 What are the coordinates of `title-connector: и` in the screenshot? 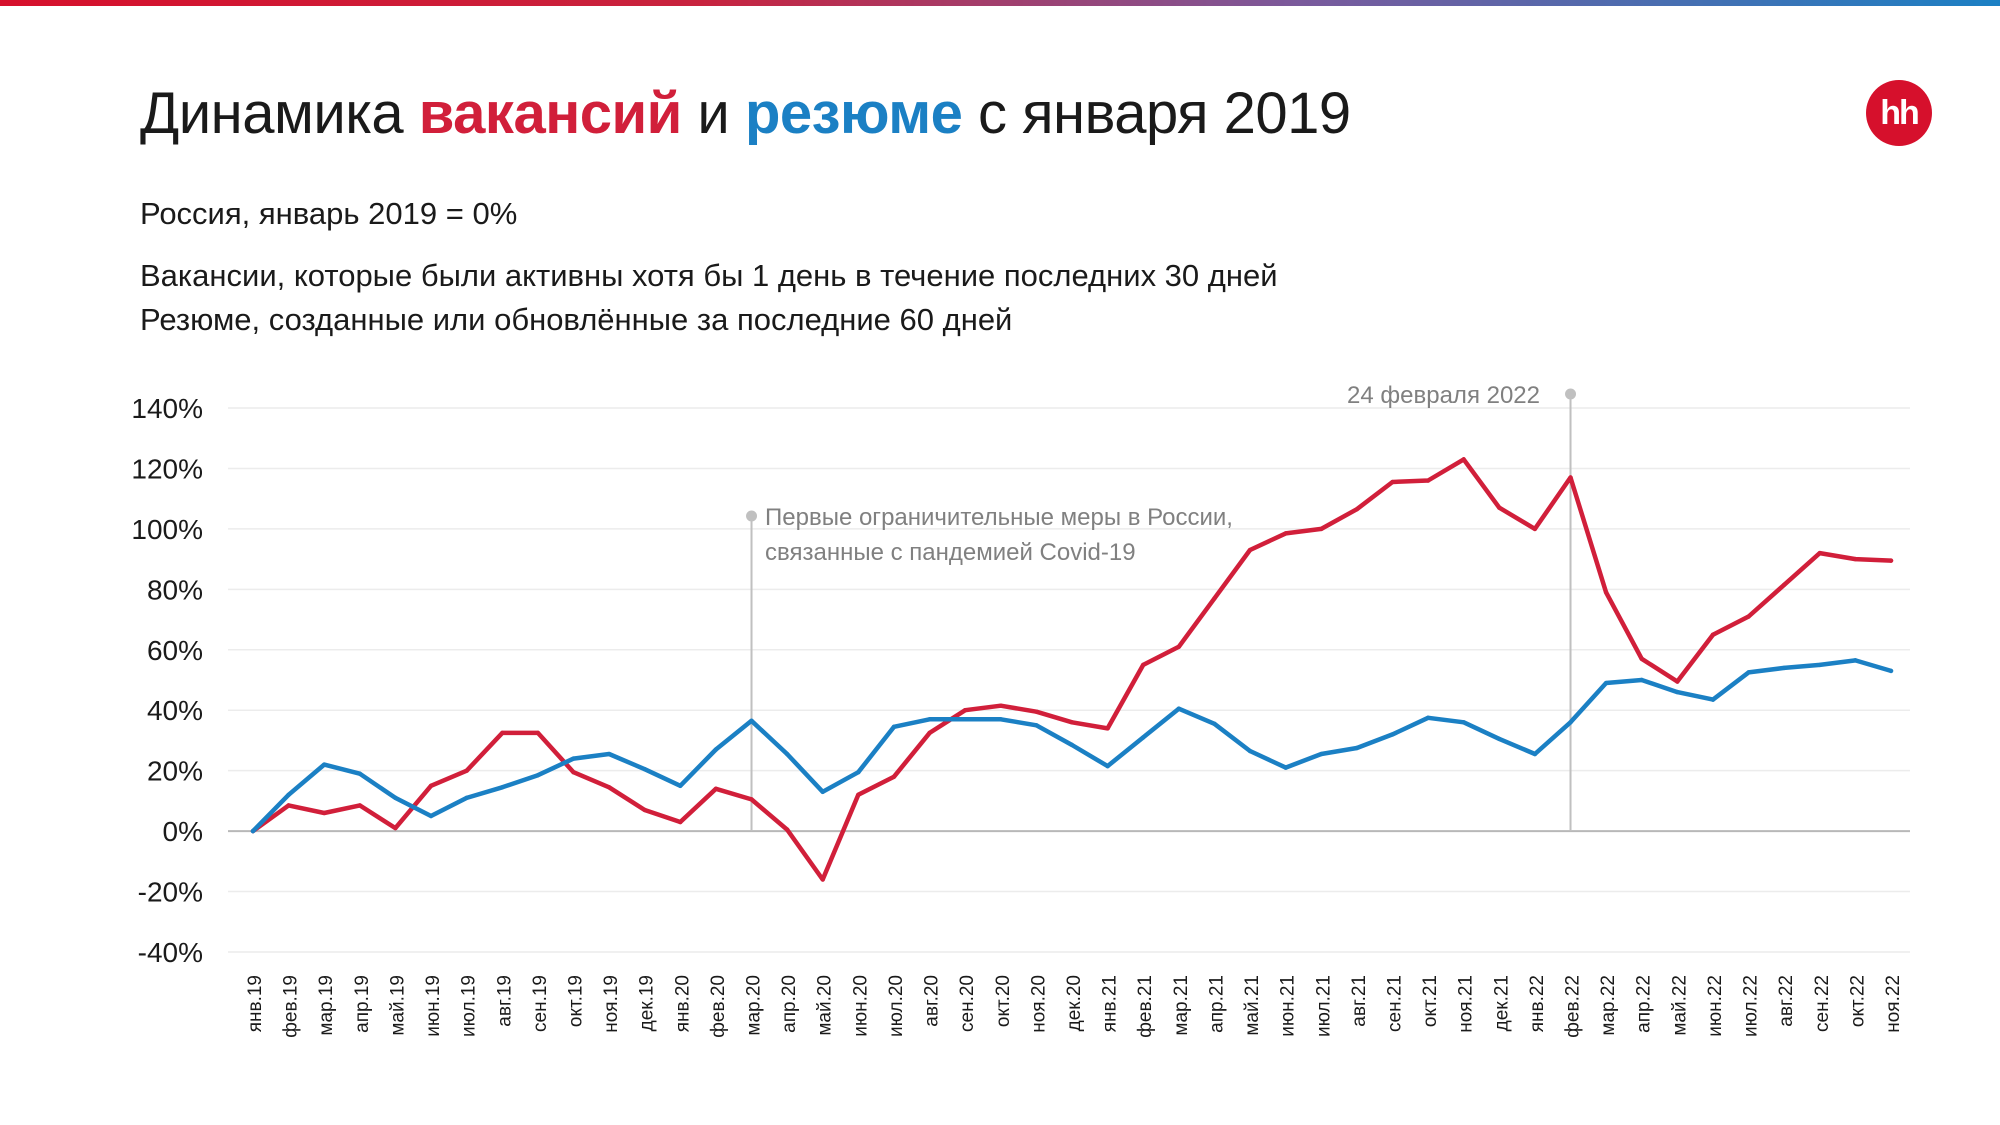 It's located at (713, 113).